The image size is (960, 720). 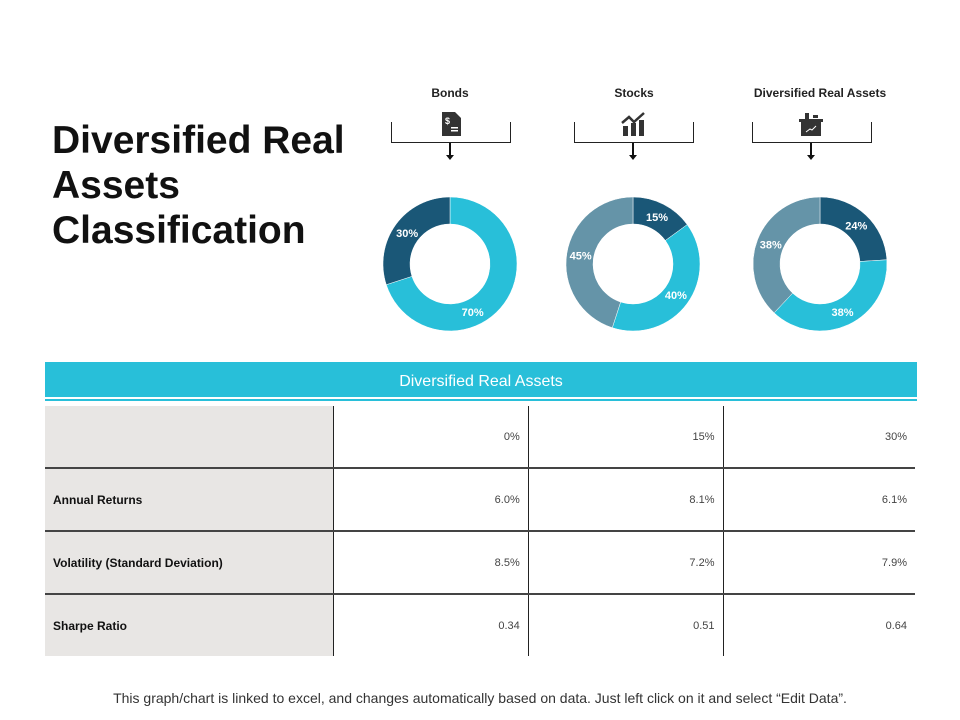 I want to click on row-label: Annual Returns, so click(x=189, y=499).